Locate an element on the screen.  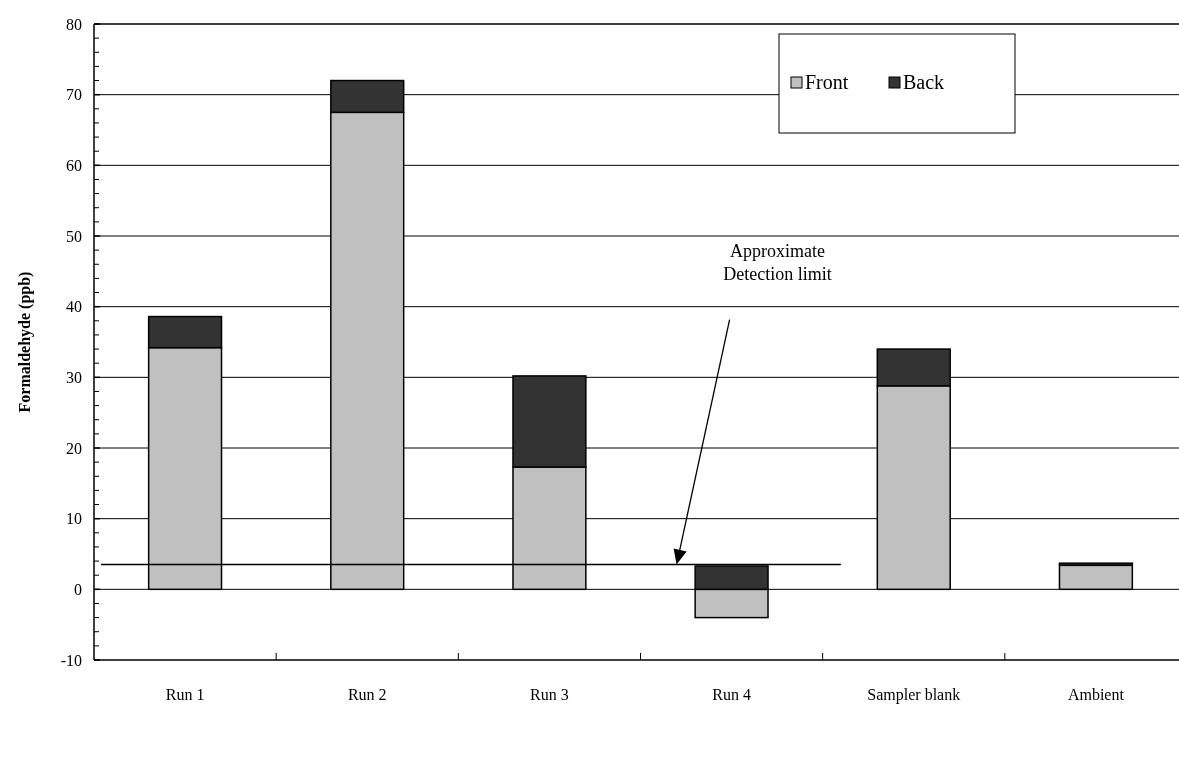
y-axis-title: Formaldehyde (ppb) is located at coordinates (25, 342).